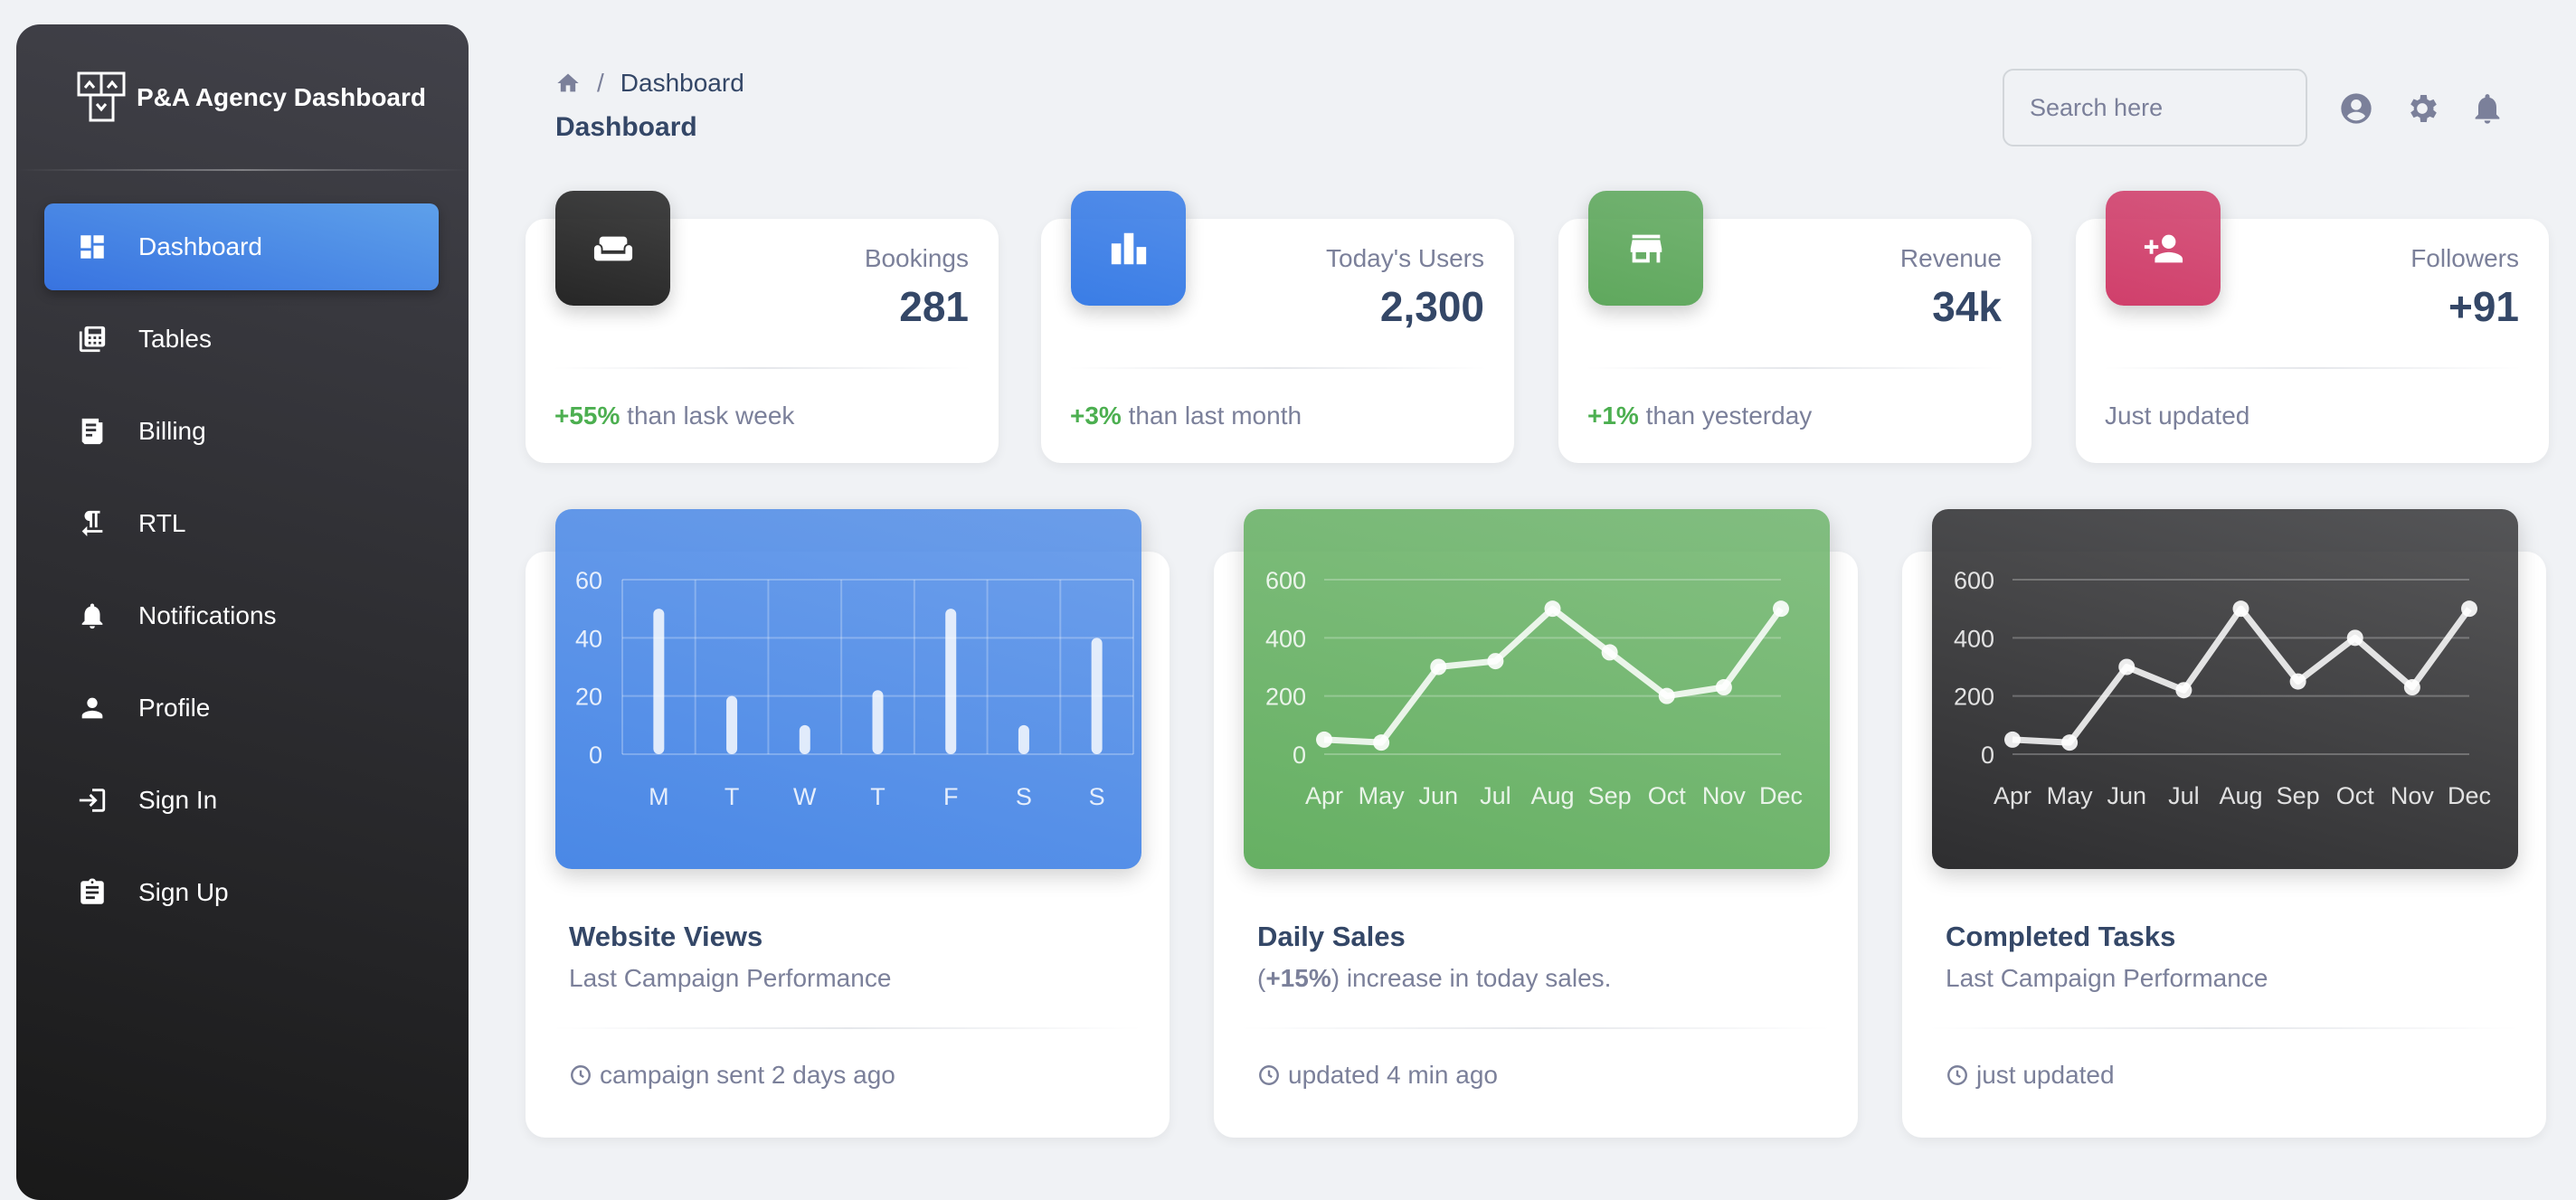 Image resolution: width=2576 pixels, height=1200 pixels. What do you see at coordinates (252, 97) in the screenshot?
I see `brand: P&A Agency Dashboard` at bounding box center [252, 97].